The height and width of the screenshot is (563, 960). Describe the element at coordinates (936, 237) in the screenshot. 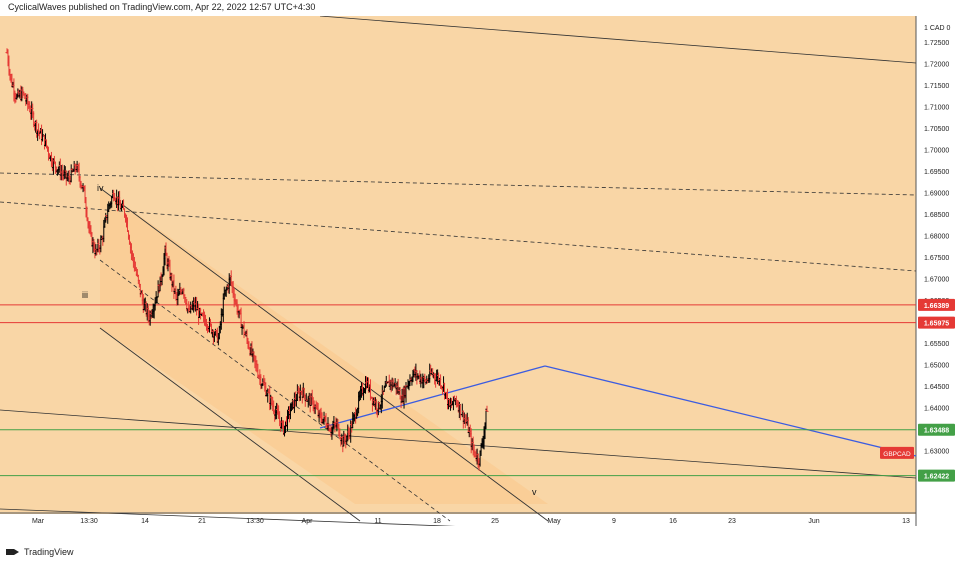

I see `y-tick-label: 1.68000` at that location.